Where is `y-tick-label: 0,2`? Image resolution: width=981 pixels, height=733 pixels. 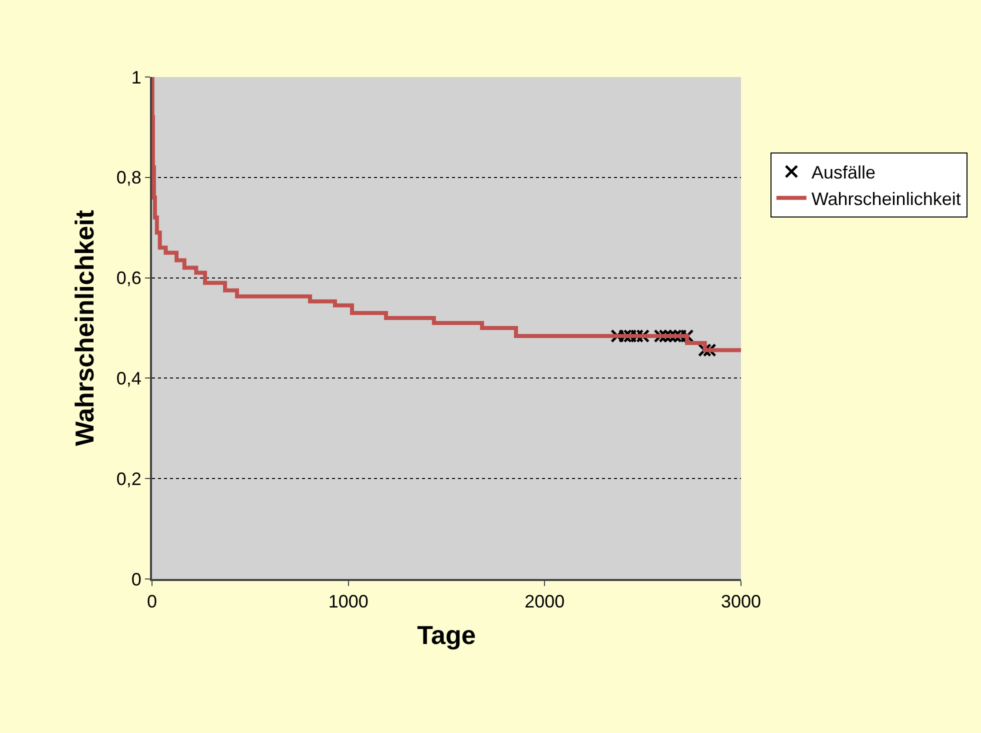 y-tick-label: 0,2 is located at coordinates (129, 478).